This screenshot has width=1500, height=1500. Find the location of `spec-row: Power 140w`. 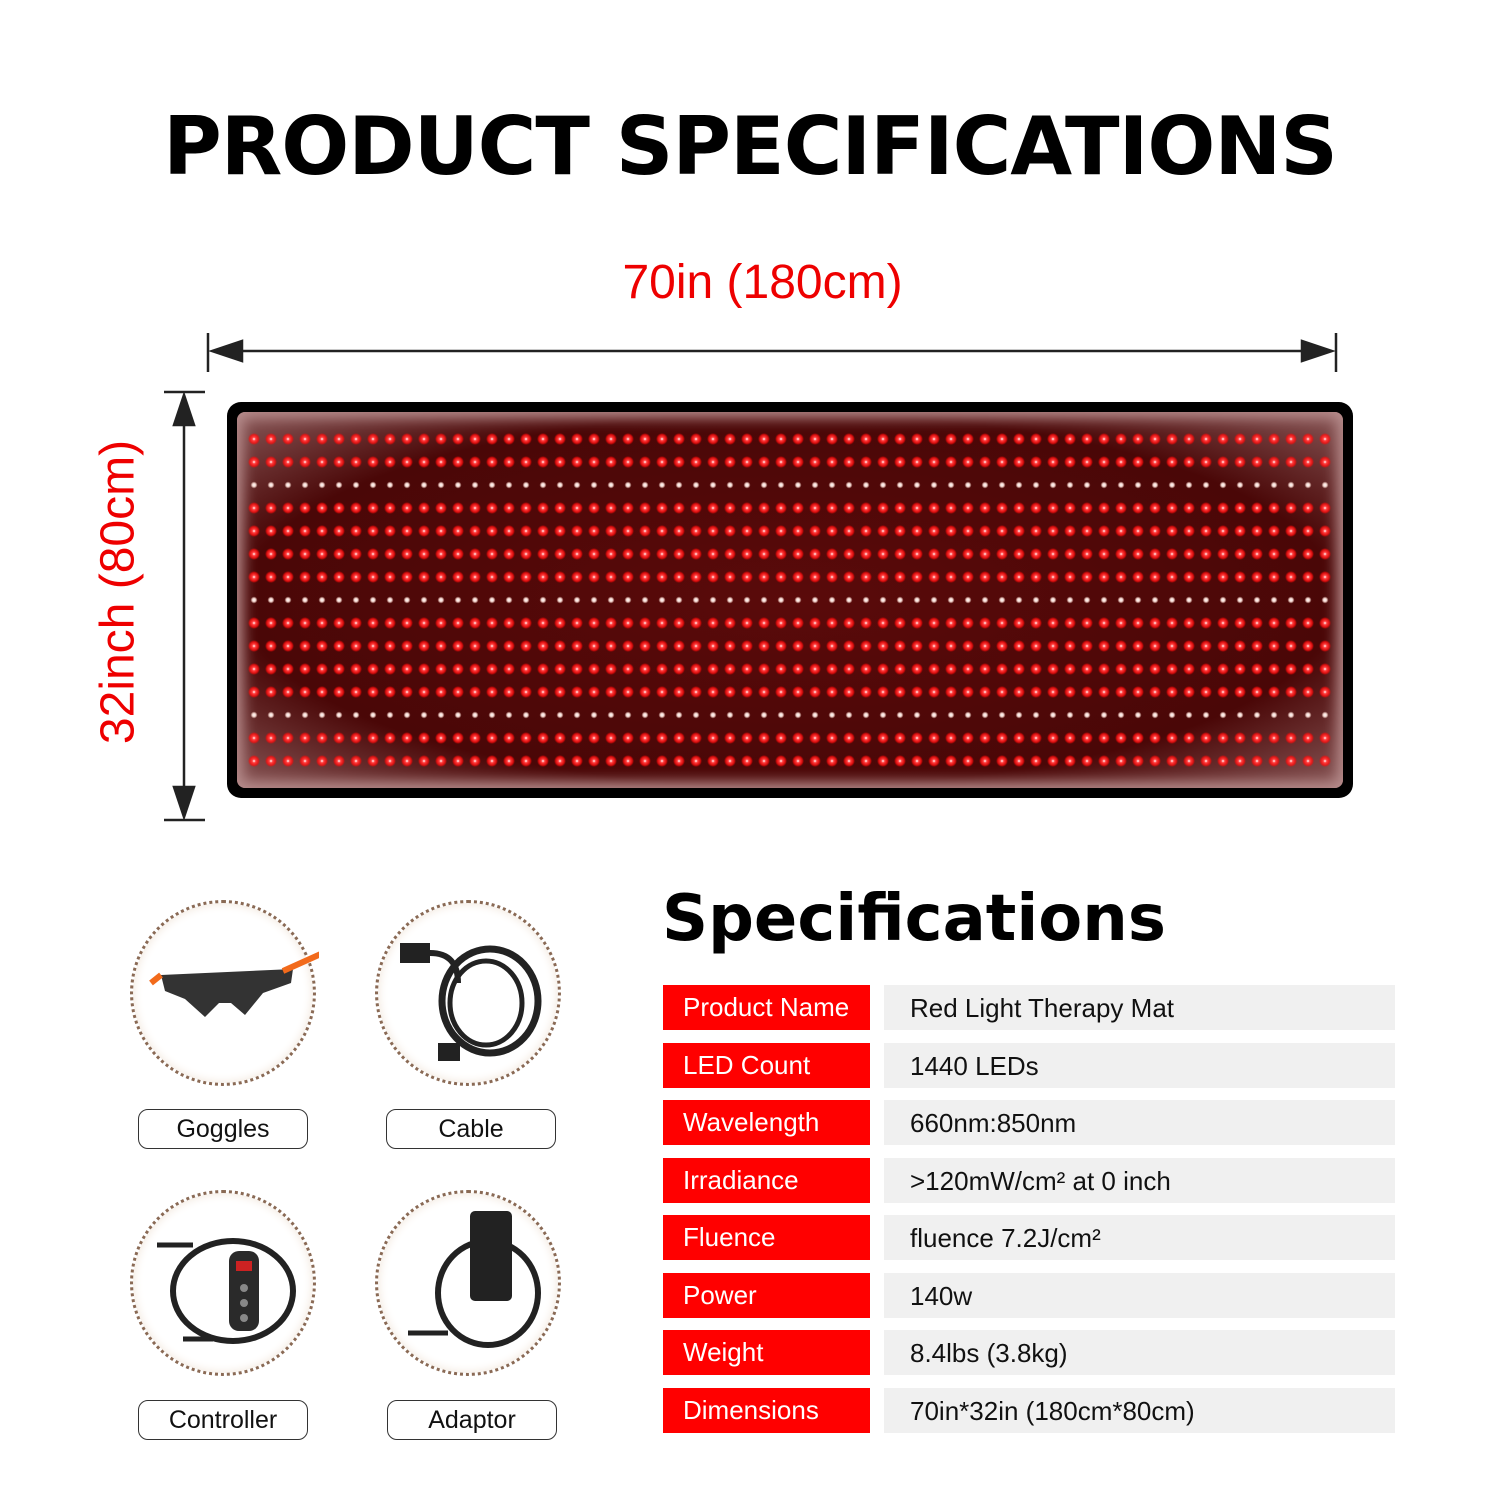

spec-row: Power 140w is located at coordinates (1029, 1295).